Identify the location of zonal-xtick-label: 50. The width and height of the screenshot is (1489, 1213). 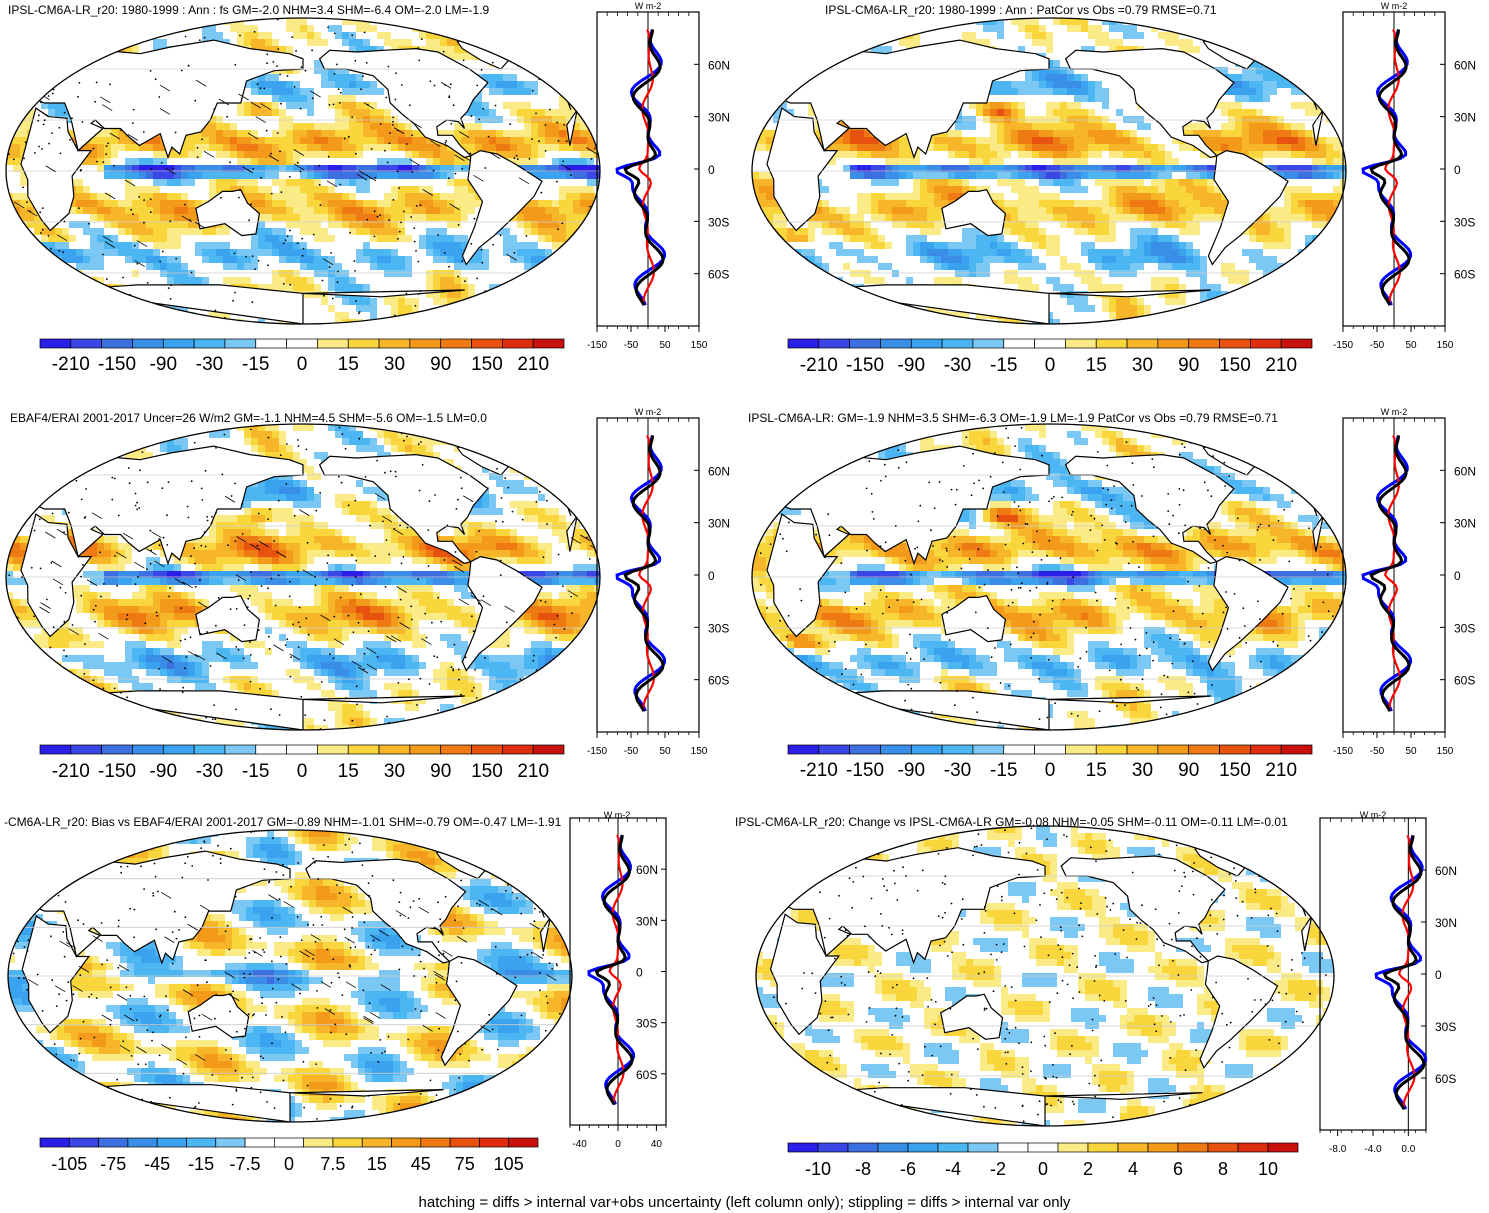
(665, 345).